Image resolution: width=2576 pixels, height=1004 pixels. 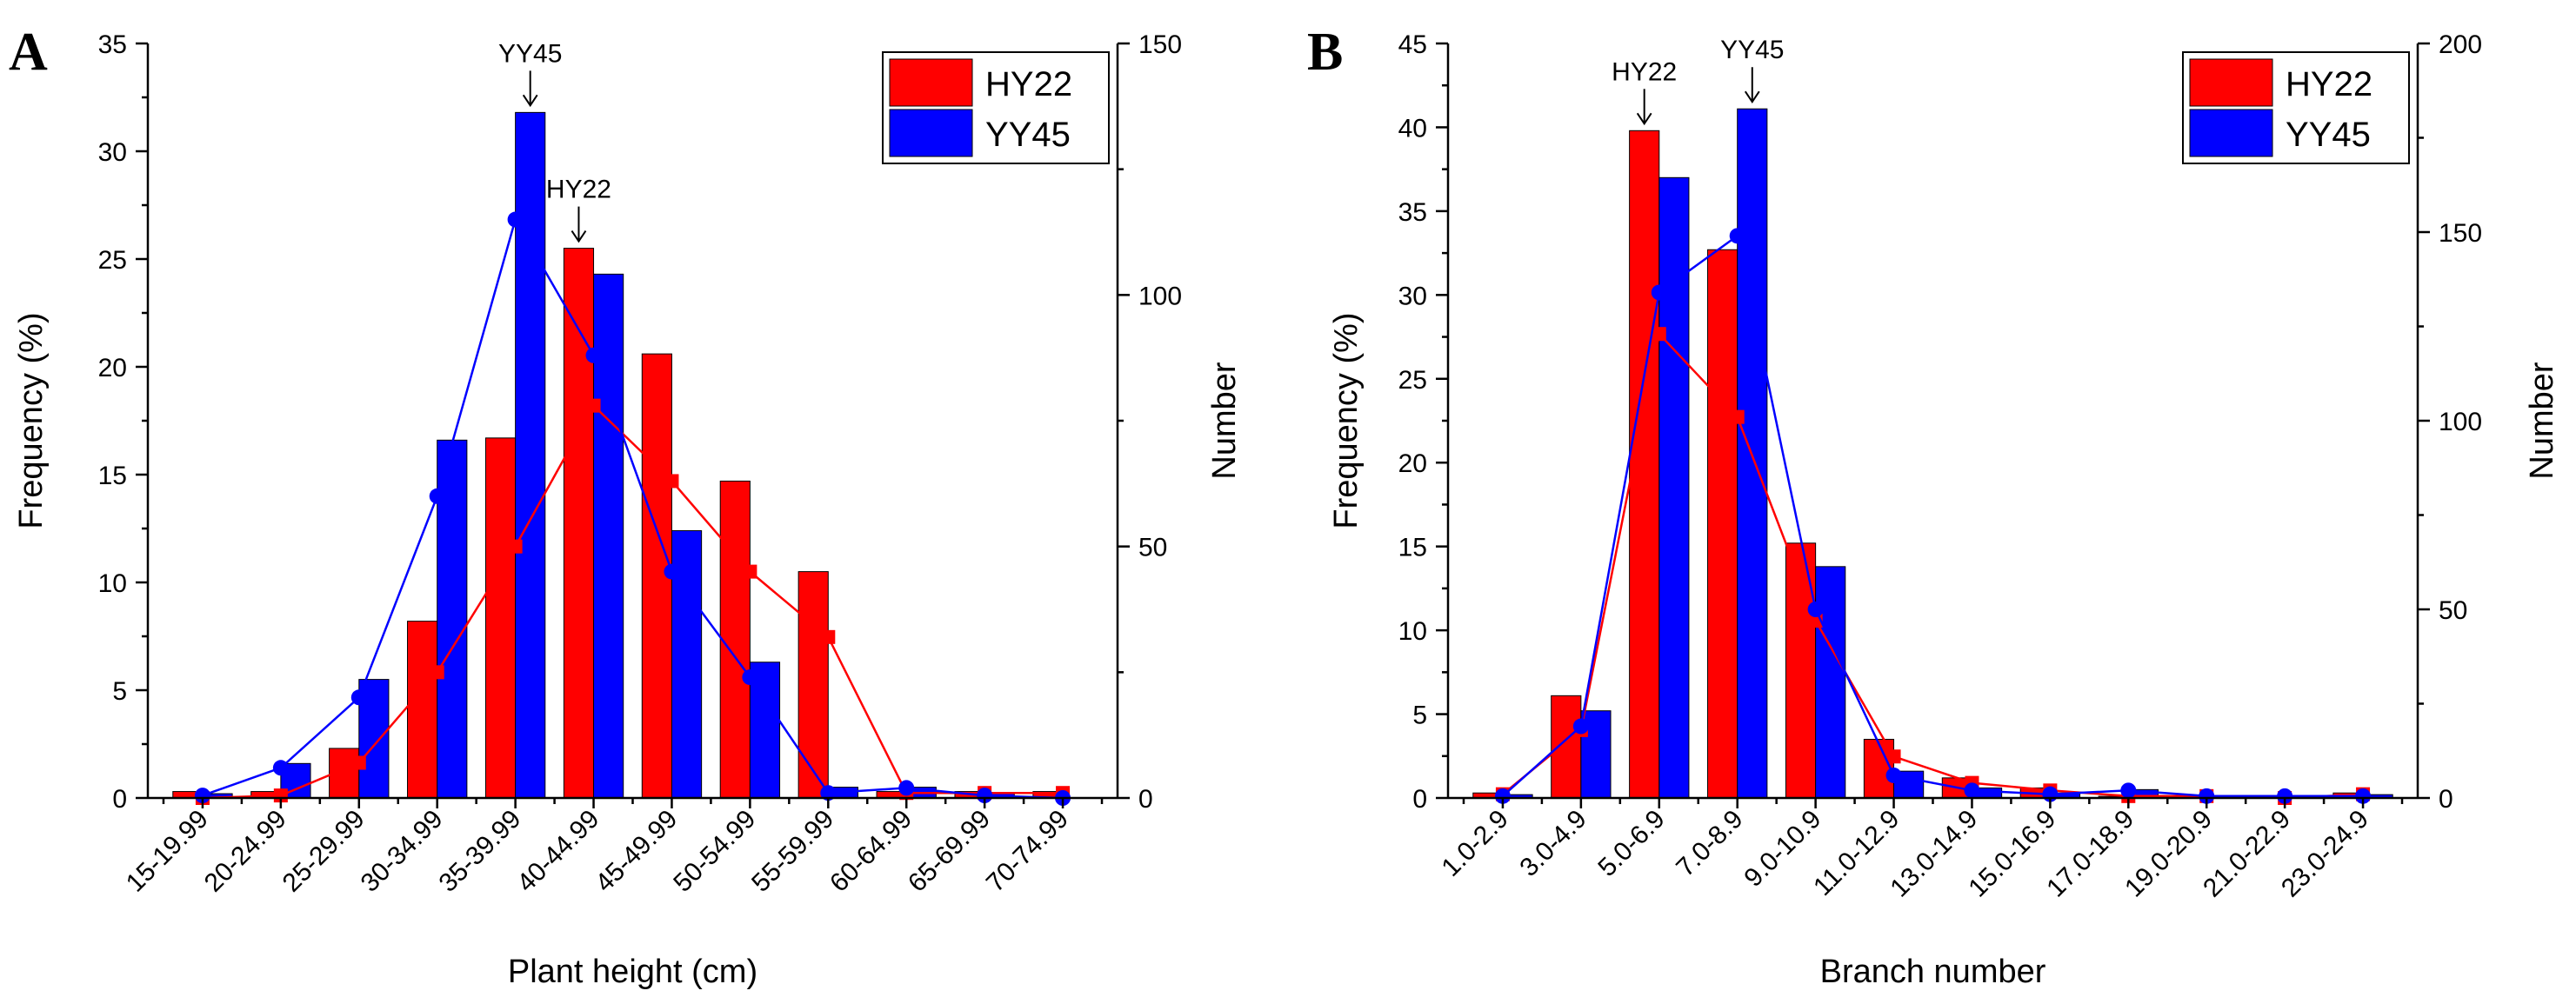 What do you see at coordinates (632, 972) in the screenshot?
I see `x-axis-title: Plant height (cm)` at bounding box center [632, 972].